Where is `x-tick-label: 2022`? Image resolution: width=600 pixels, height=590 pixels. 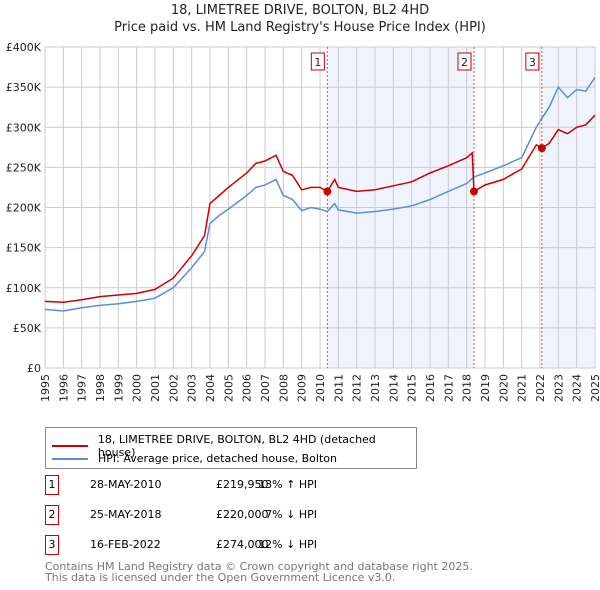 x-tick-label: 2022 is located at coordinates (540, 388).